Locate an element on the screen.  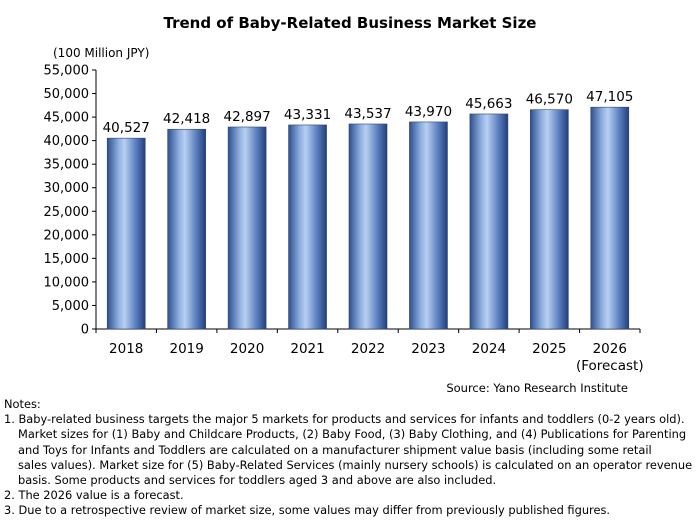
x-tick-label: 2025 is located at coordinates (549, 349).